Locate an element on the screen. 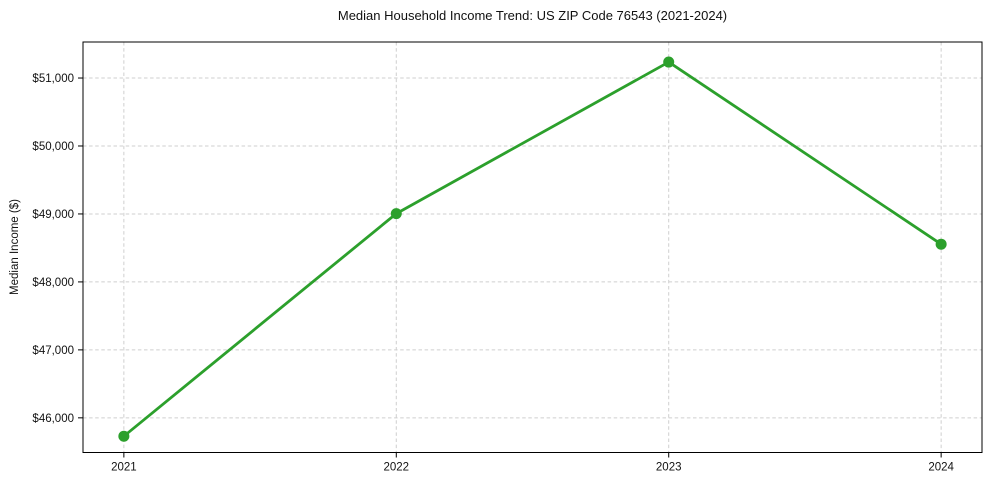 The height and width of the screenshot is (490, 989). x-tick-label: 2024 is located at coordinates (941, 468).